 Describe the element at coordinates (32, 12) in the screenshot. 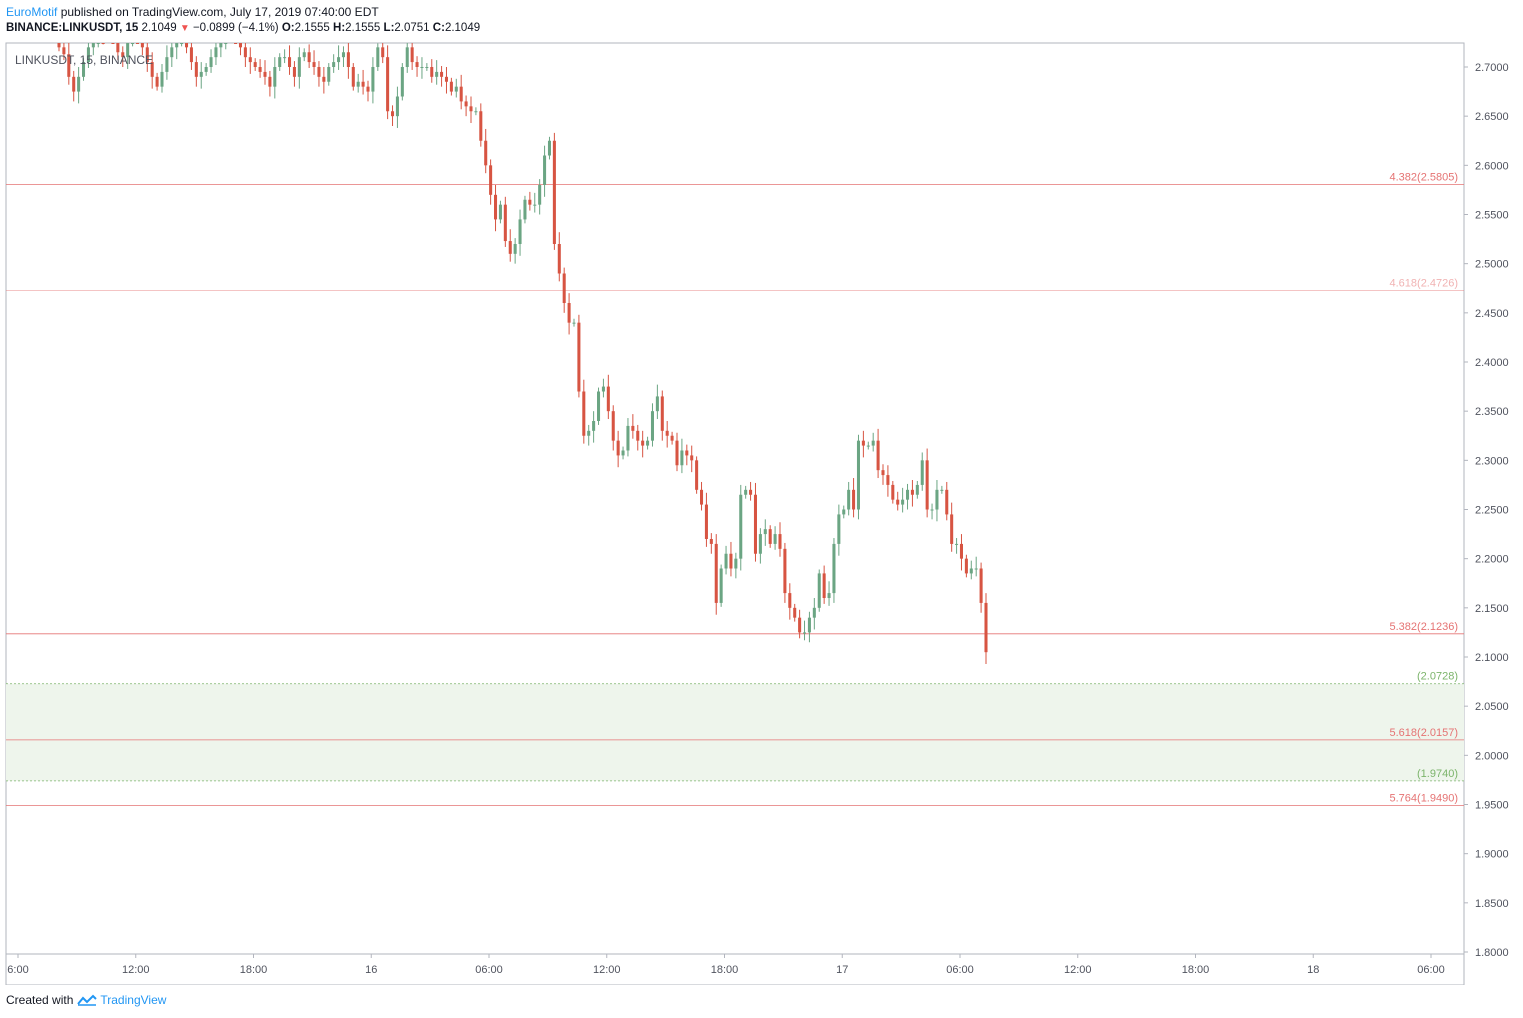

I see `author-link: EuroMotif` at that location.